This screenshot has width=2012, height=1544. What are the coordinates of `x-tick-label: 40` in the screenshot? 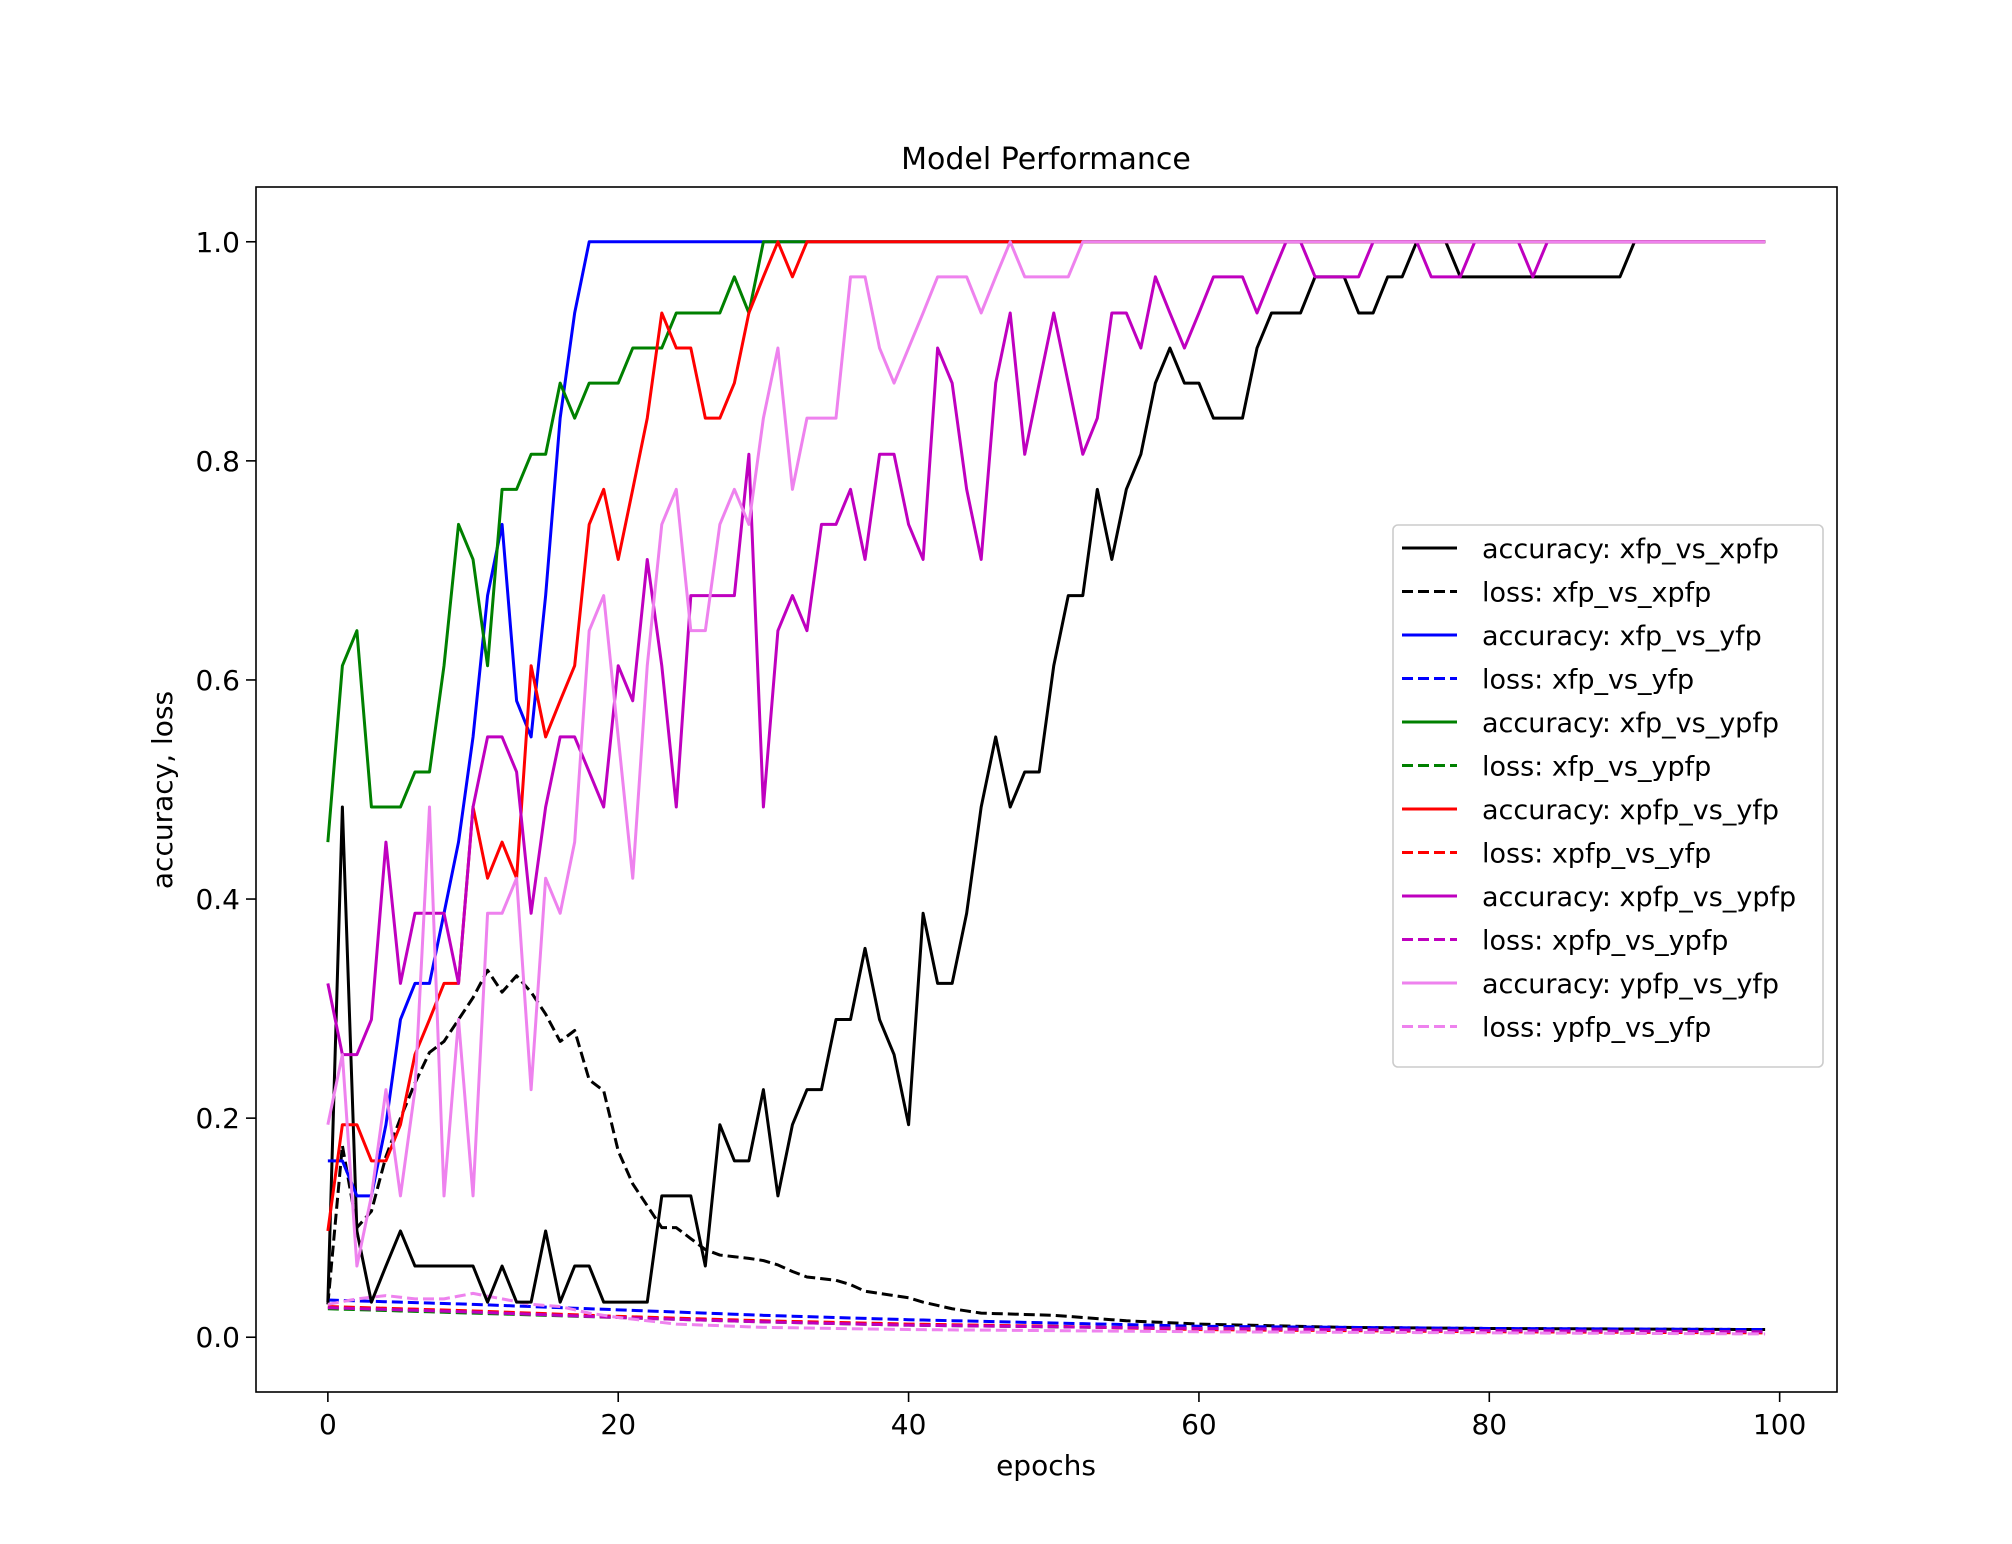 It's located at (909, 1424).